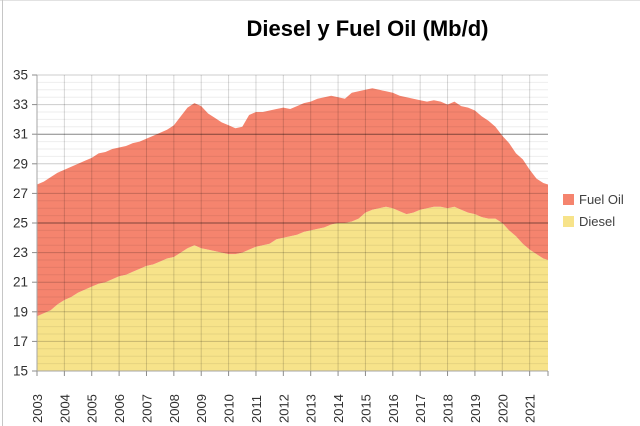 The height and width of the screenshot is (426, 640). I want to click on x-tick-label: 2020, so click(502, 408).